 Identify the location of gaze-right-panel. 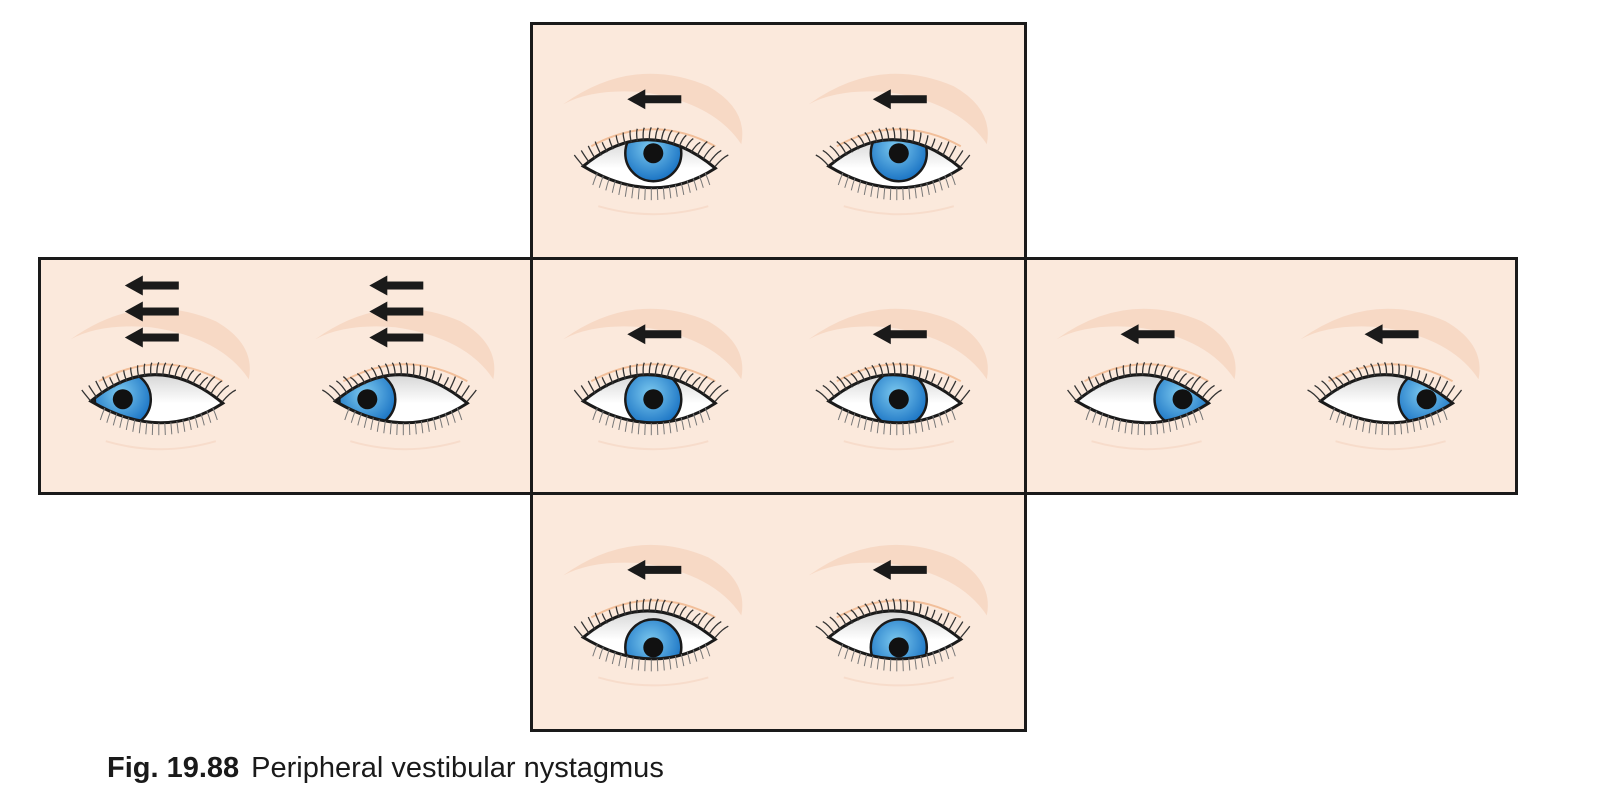
(1271, 376).